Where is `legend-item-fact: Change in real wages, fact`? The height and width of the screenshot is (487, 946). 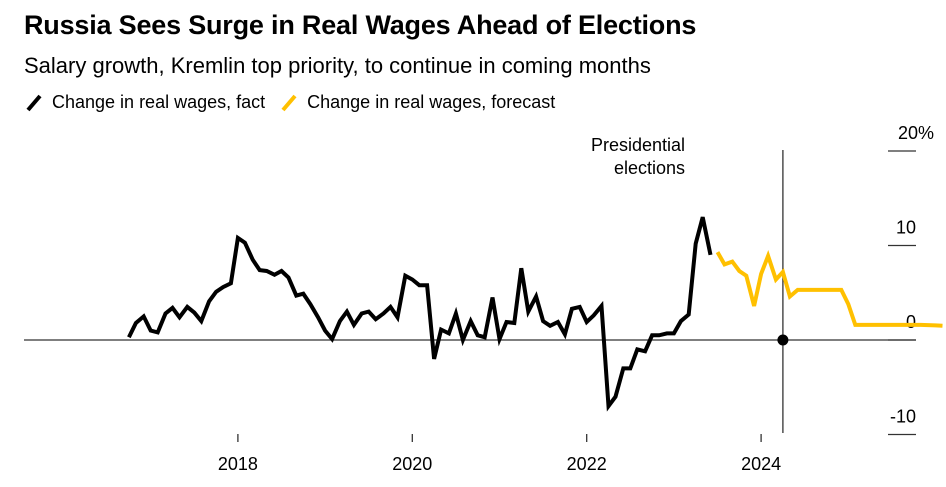
legend-item-fact: Change in real wages, fact is located at coordinates (144, 102).